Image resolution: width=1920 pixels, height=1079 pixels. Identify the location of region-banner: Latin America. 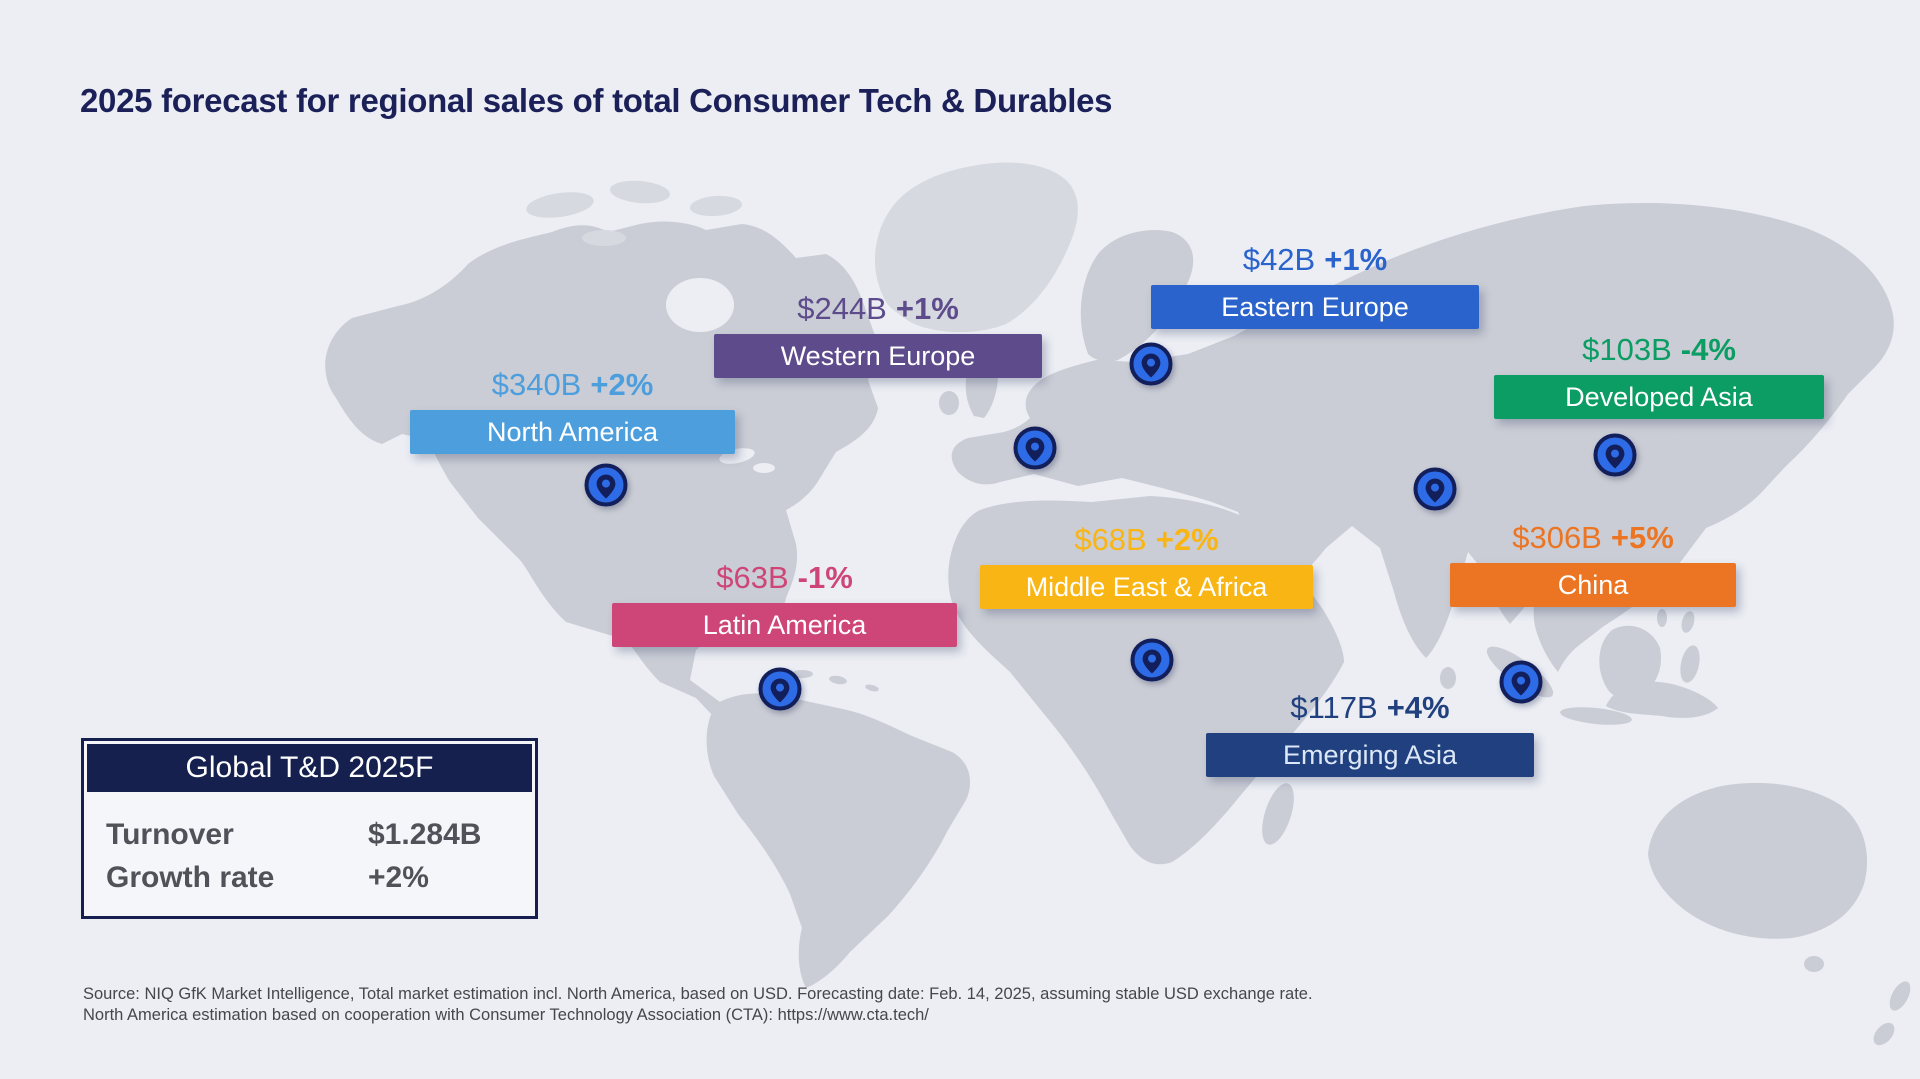
(784, 625).